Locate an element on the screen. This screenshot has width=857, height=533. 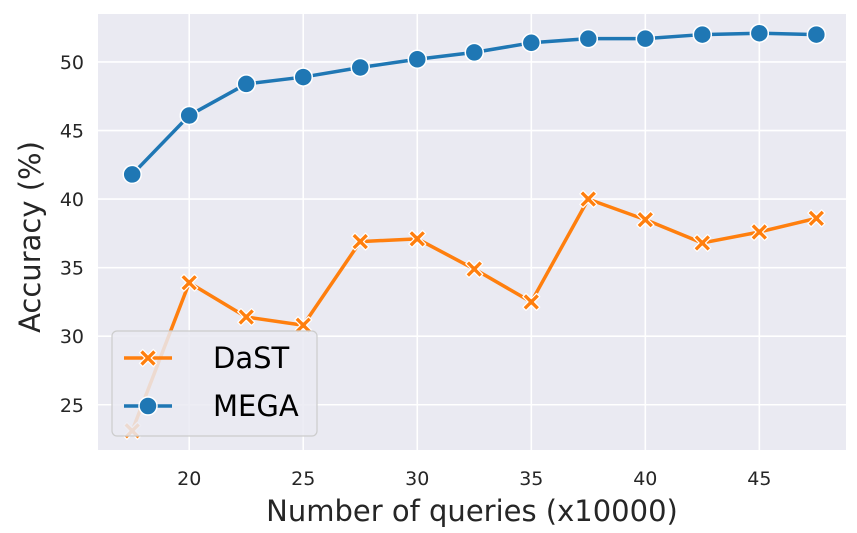
legend-label-dast: DaST is located at coordinates (251, 358).